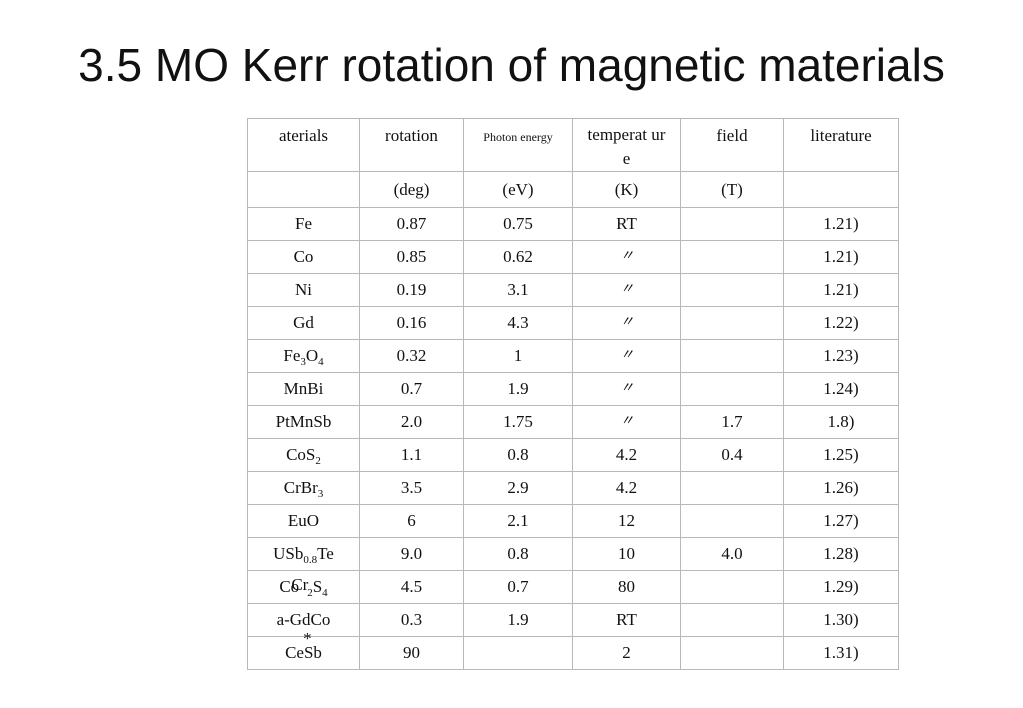  I want to click on table-row: PtMnSb 2.0 1.75 〃 1.7 1.8), so click(573, 422).